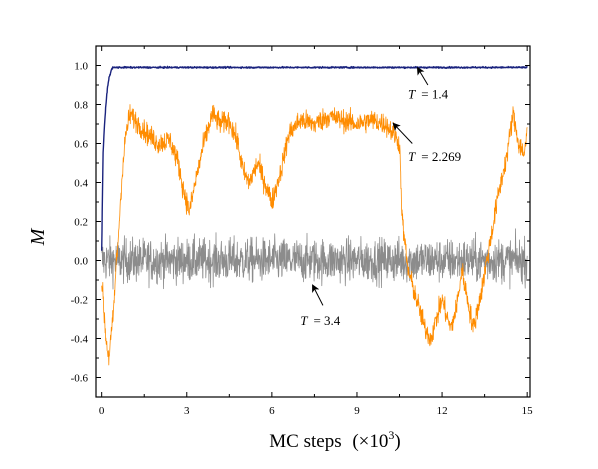  I want to click on x-tick-label: 12, so click(442, 411).